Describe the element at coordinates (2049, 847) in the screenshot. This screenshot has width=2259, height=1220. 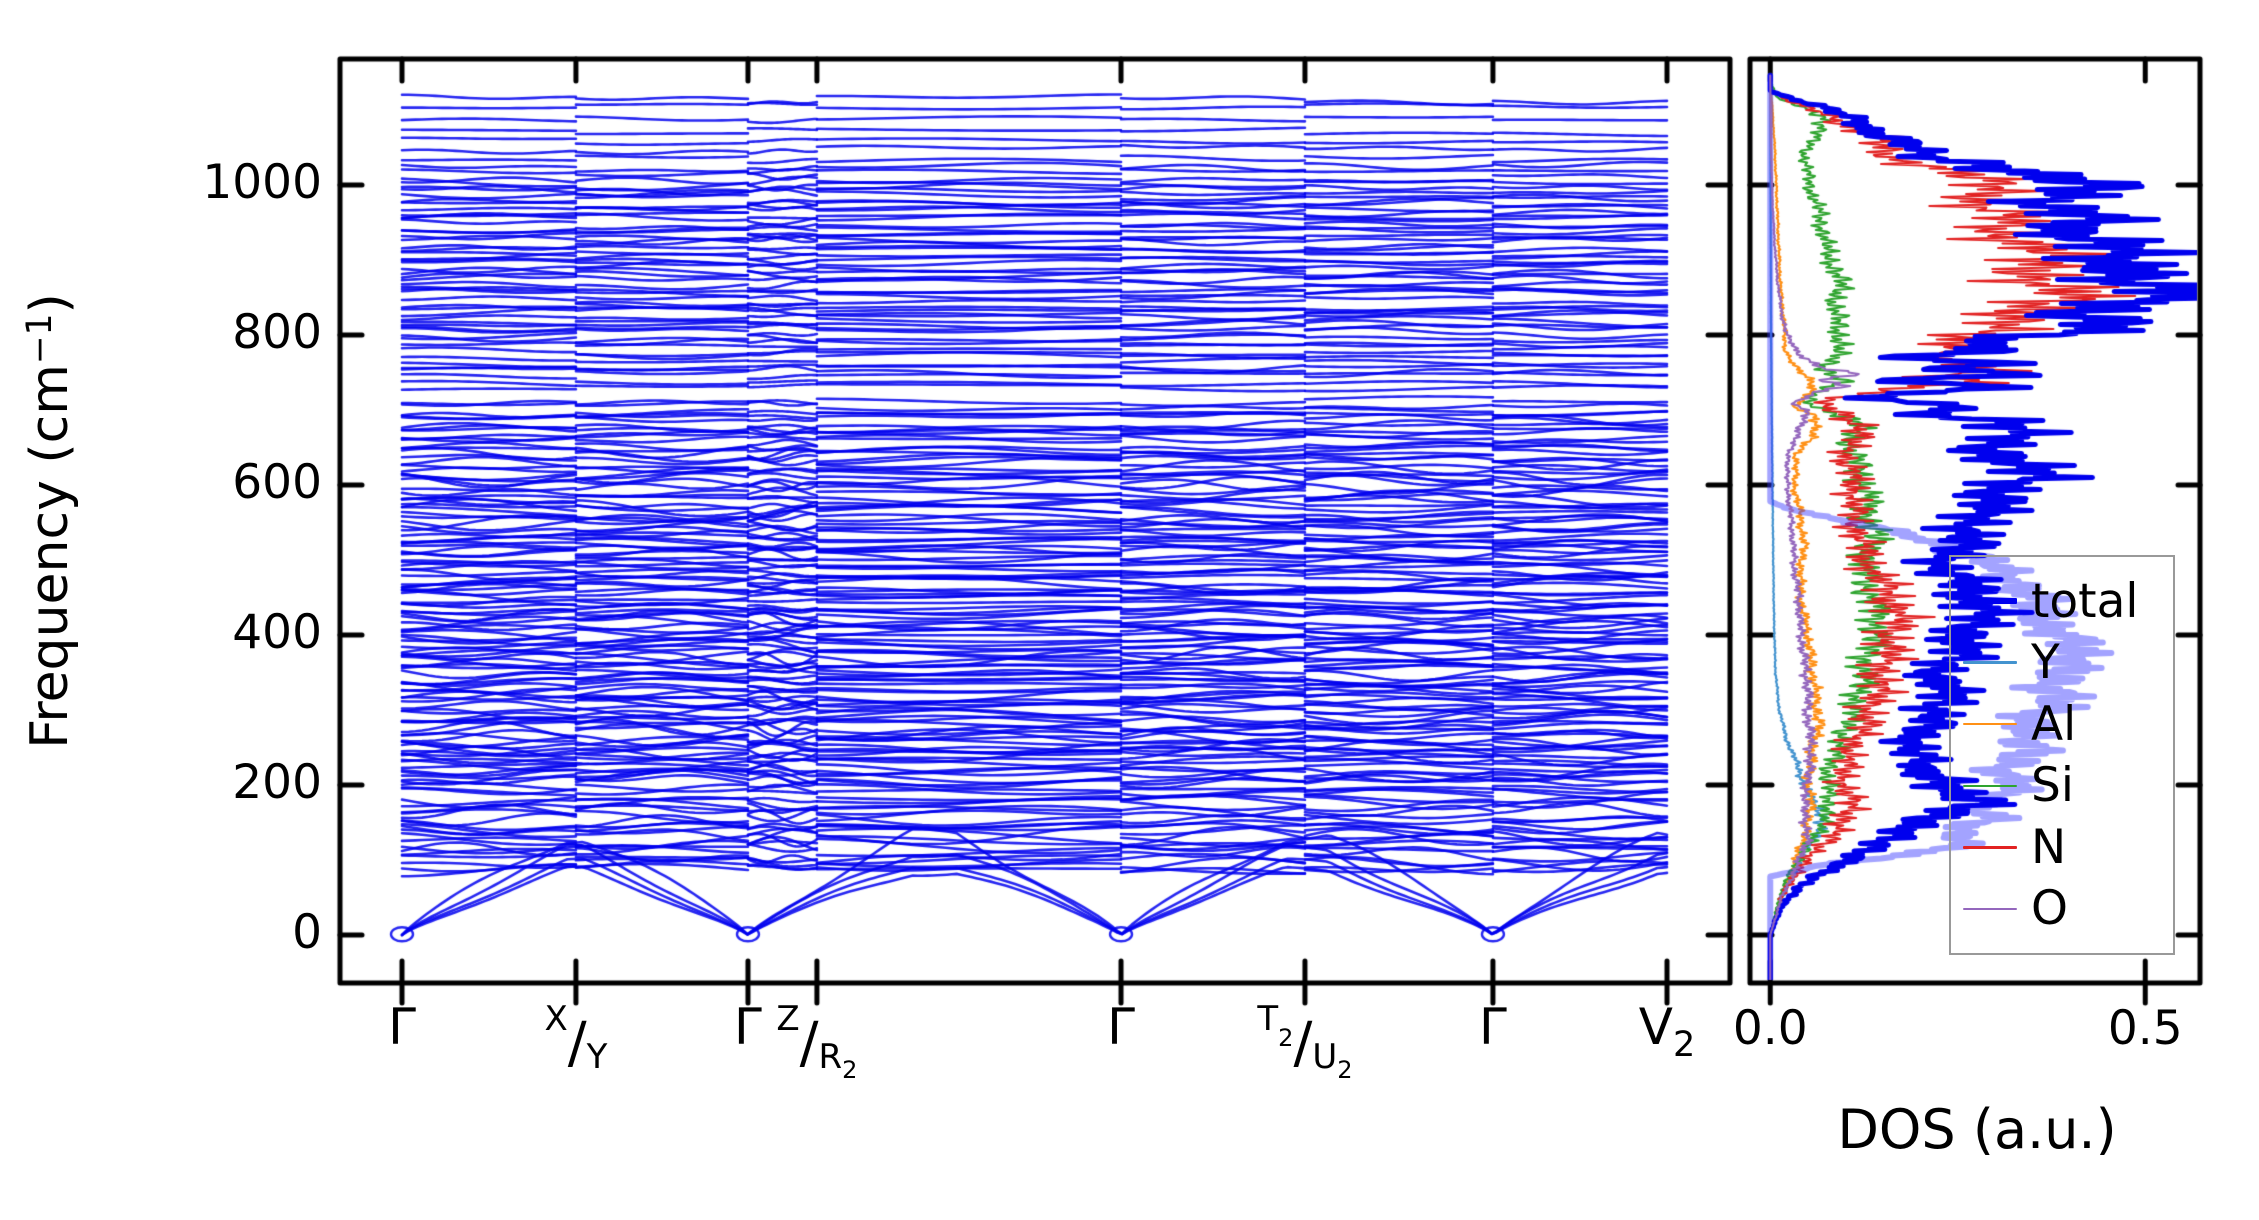
I see `legend-label: N` at that location.